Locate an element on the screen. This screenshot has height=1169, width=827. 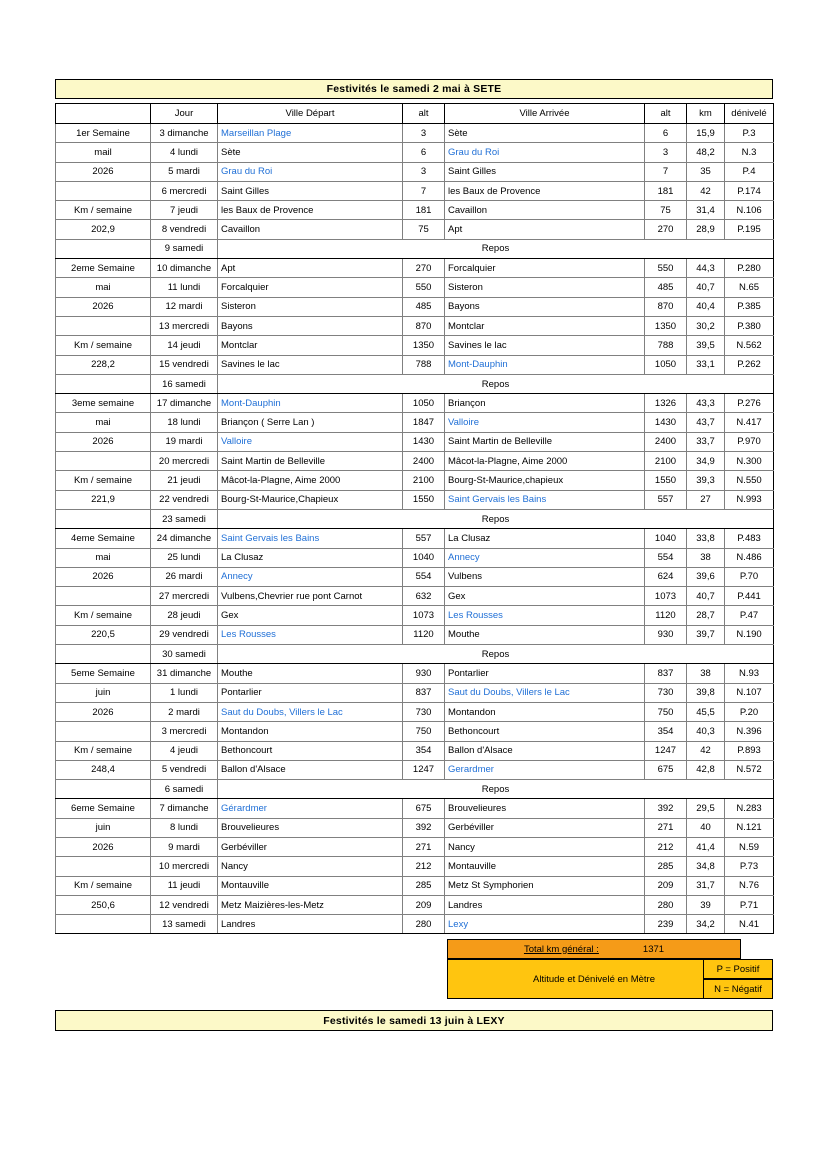
arrival-city-cell: Mont-Dauphin is located at coordinates (544, 364).